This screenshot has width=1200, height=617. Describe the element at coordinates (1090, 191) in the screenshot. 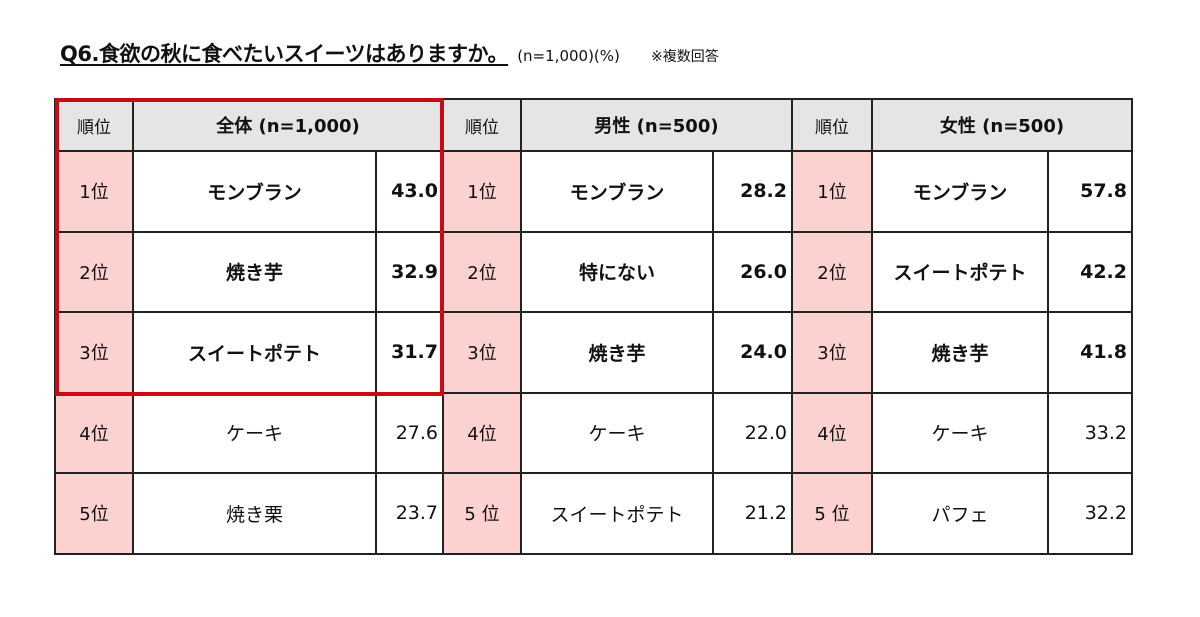

I see `value-cell: 57.8` at that location.